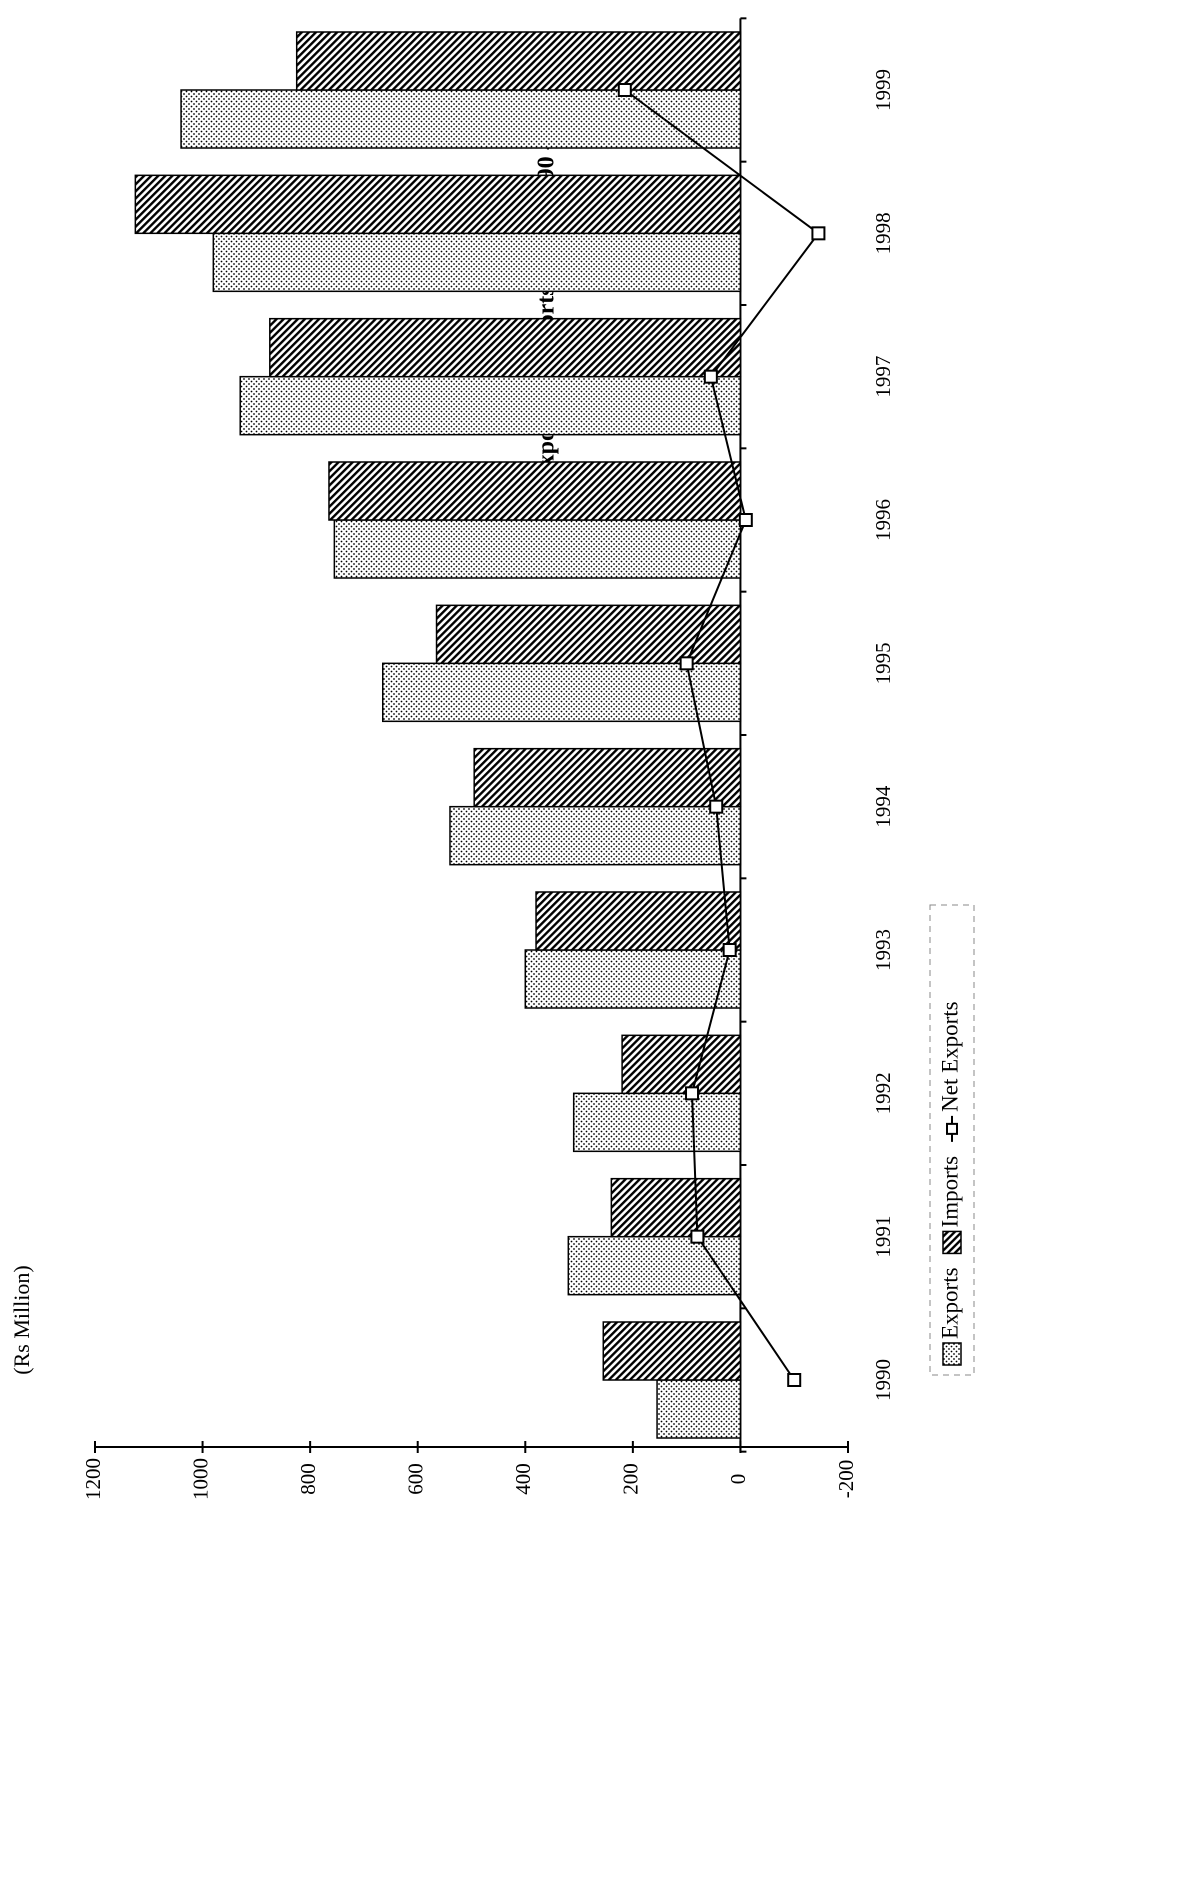 This screenshot has height=1883, width=1184. What do you see at coordinates (883, 1093) in the screenshot?
I see `x-tick-label: 1992` at bounding box center [883, 1093].